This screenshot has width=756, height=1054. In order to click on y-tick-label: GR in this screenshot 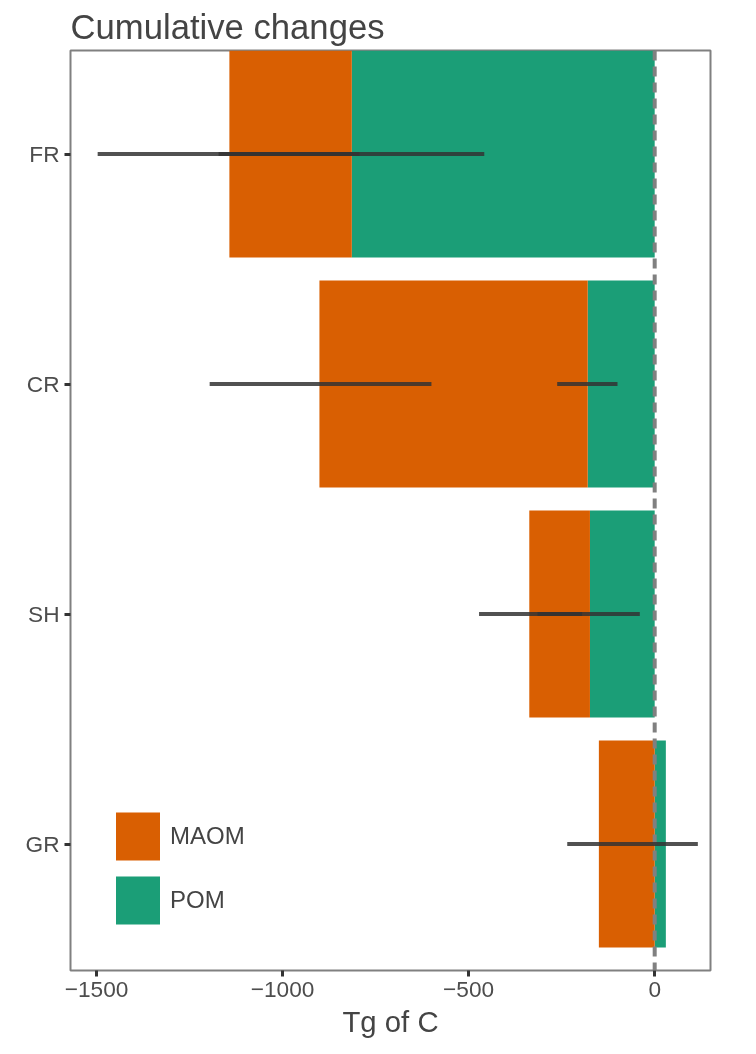, I will do `click(42, 844)`.